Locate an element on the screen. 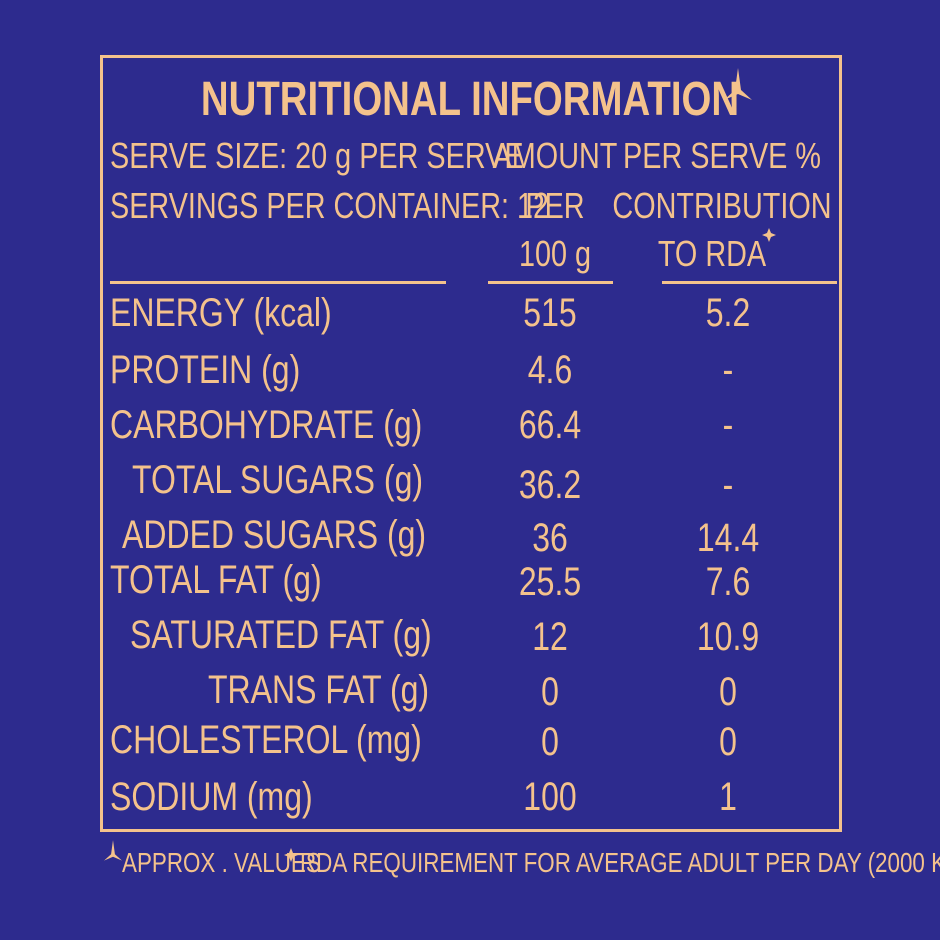  amount-per-100g: 4.6 is located at coordinates (550, 370).